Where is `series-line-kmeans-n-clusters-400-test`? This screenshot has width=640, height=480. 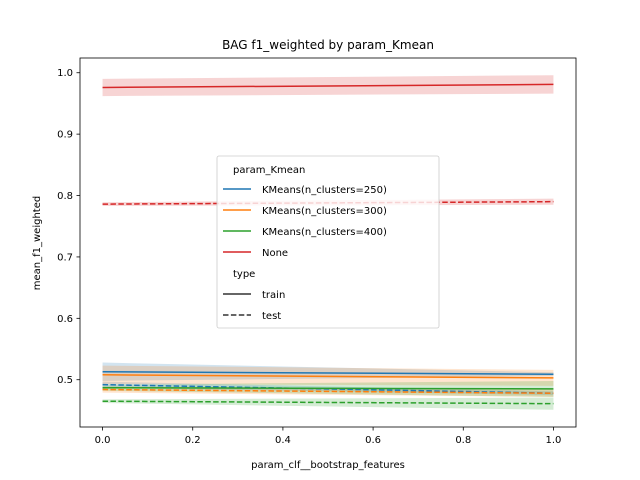
series-line-kmeans-n-clusters-400-test is located at coordinates (328, 402).